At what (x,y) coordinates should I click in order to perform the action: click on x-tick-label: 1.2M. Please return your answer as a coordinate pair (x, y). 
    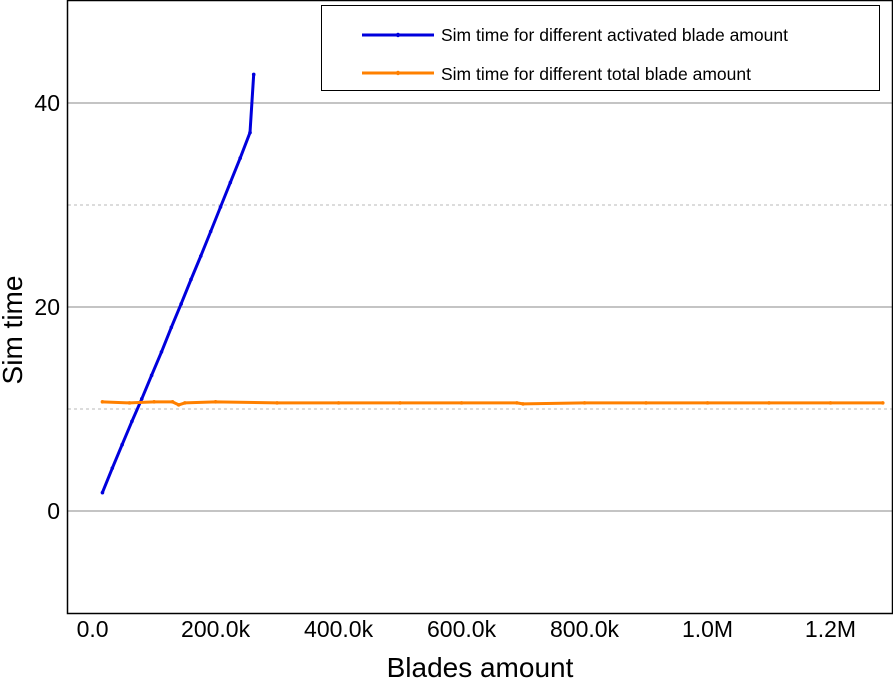
    Looking at the image, I should click on (830, 629).